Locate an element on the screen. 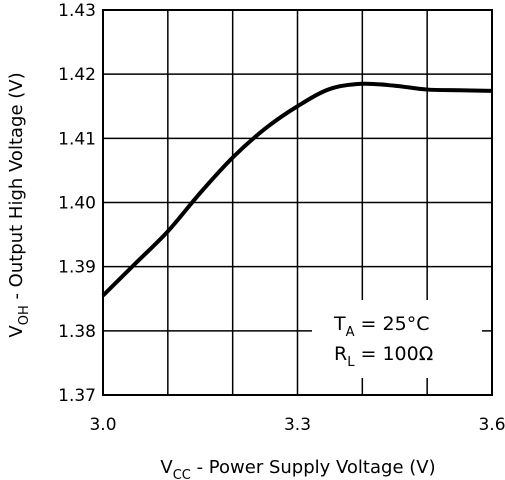 The width and height of the screenshot is (505, 480). y-title-main: V is located at coordinates (16, 331).